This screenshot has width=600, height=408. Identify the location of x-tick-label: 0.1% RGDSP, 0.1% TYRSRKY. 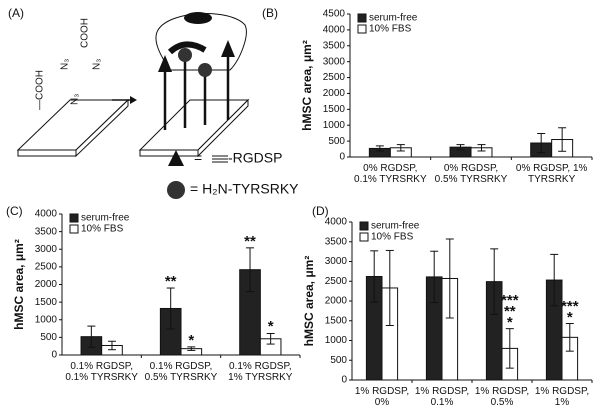
(101, 372).